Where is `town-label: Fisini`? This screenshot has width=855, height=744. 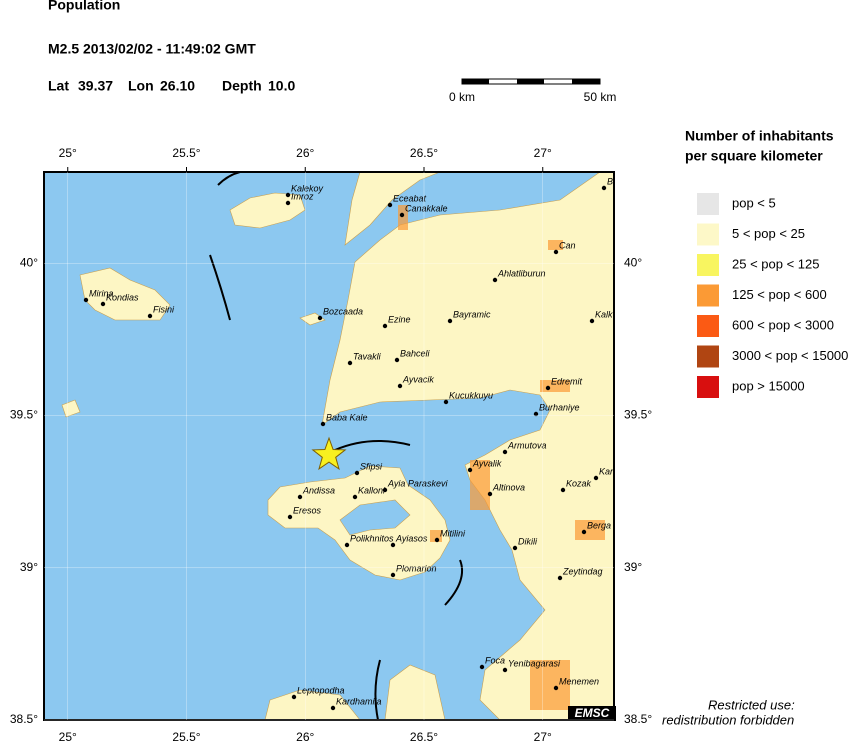 town-label: Fisini is located at coordinates (164, 309).